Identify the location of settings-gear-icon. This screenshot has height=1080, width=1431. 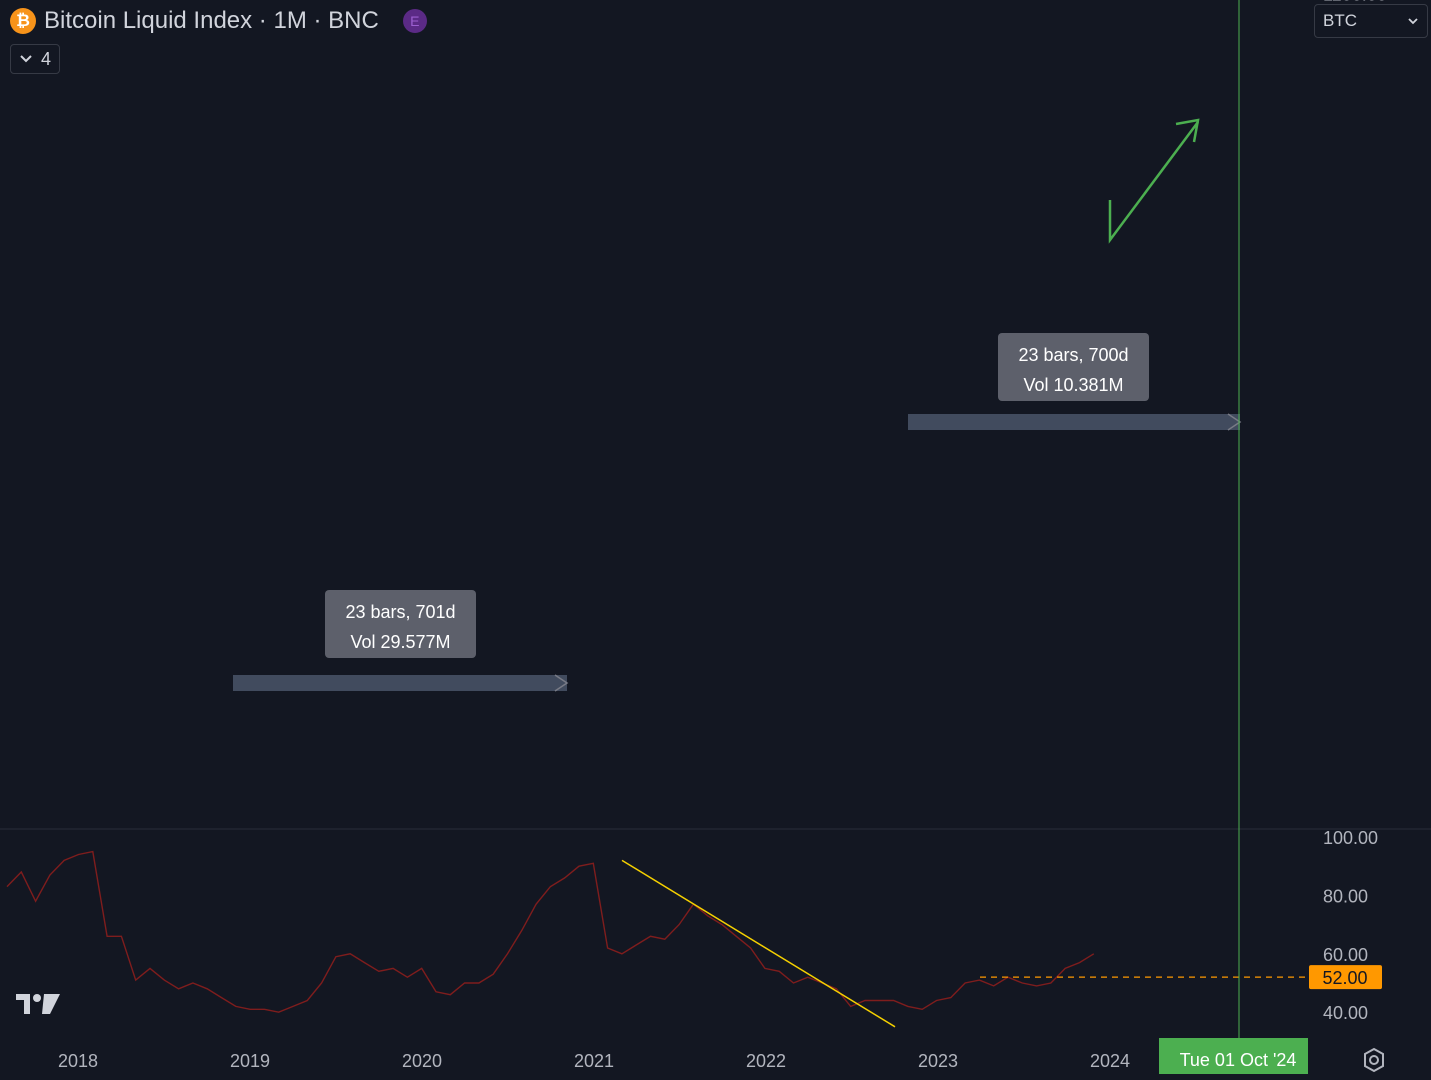
(1374, 1060).